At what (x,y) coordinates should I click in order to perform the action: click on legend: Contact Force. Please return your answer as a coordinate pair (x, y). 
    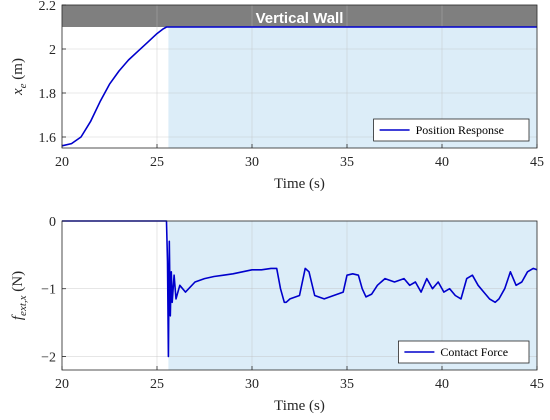
    Looking at the image, I should click on (463, 352).